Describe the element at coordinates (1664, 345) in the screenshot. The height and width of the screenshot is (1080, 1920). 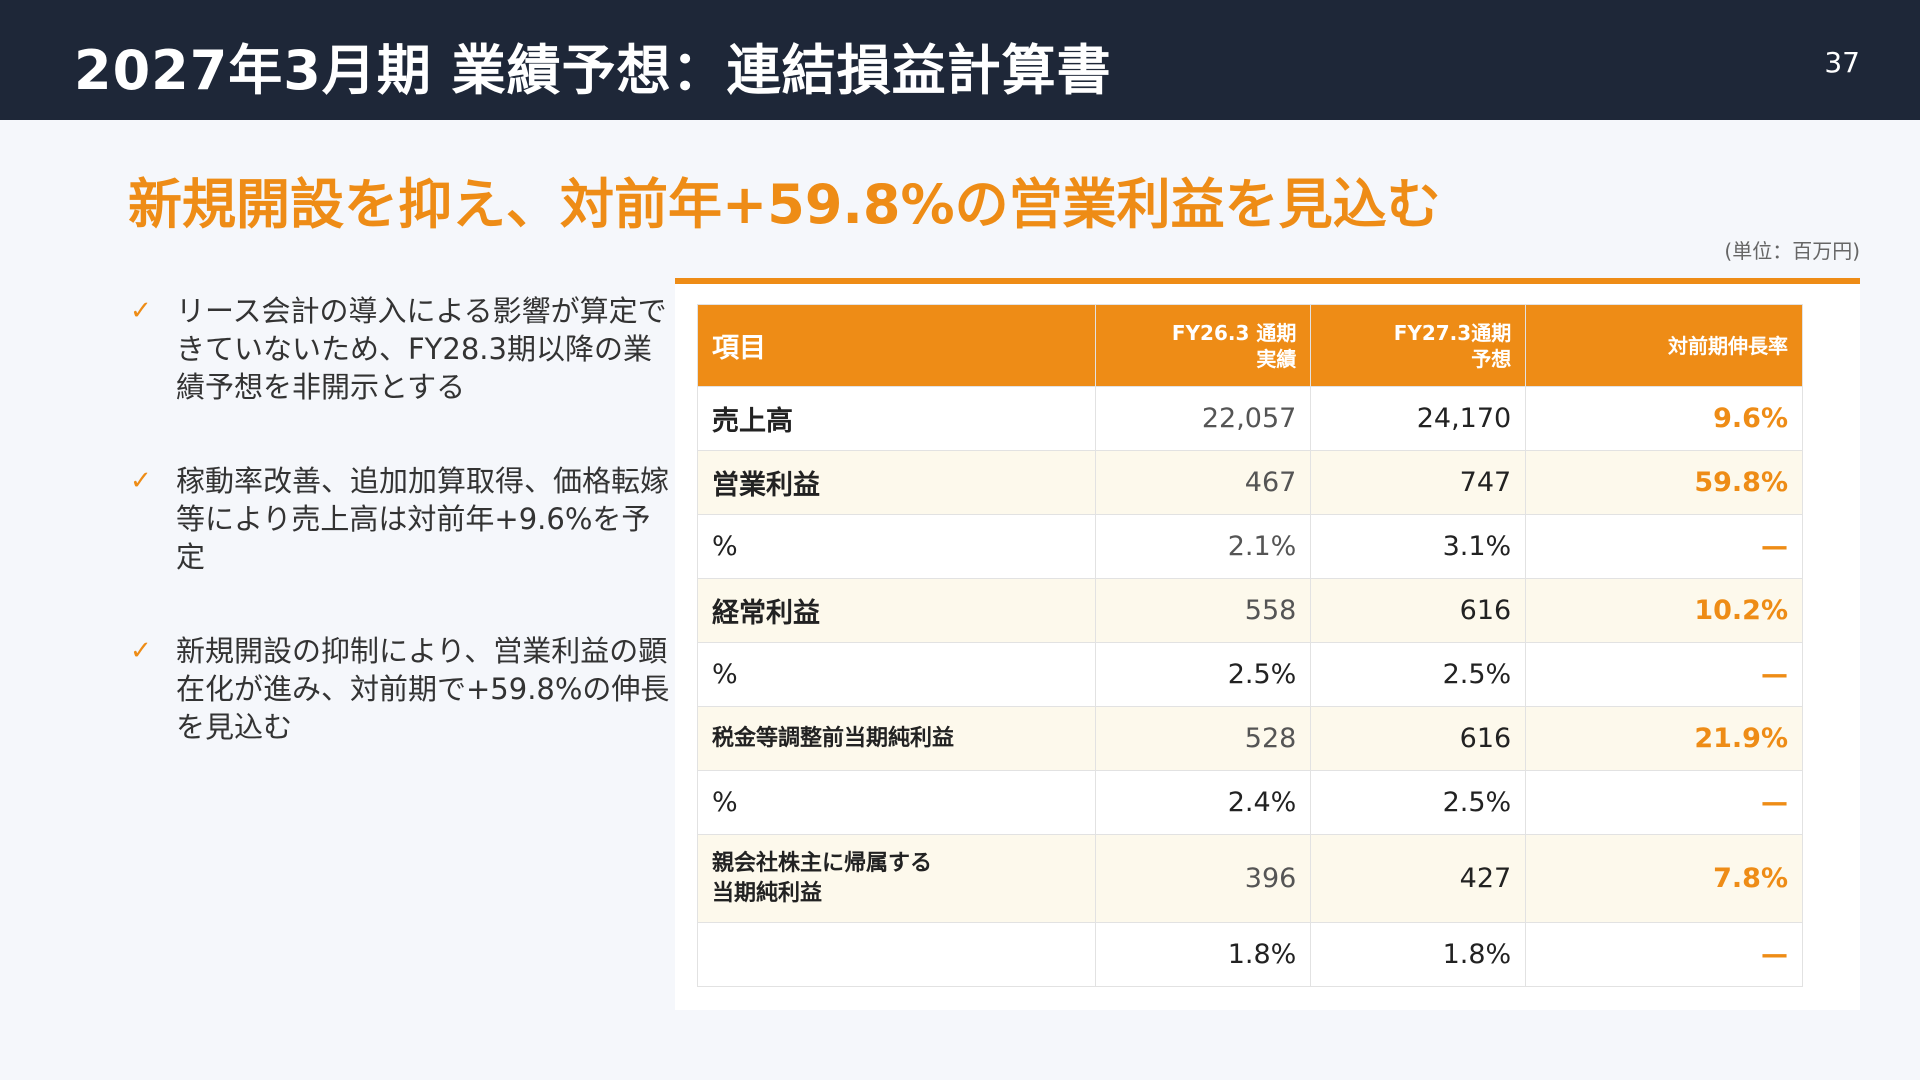
I see `column-header-growth: 対前期伸長率` at that location.